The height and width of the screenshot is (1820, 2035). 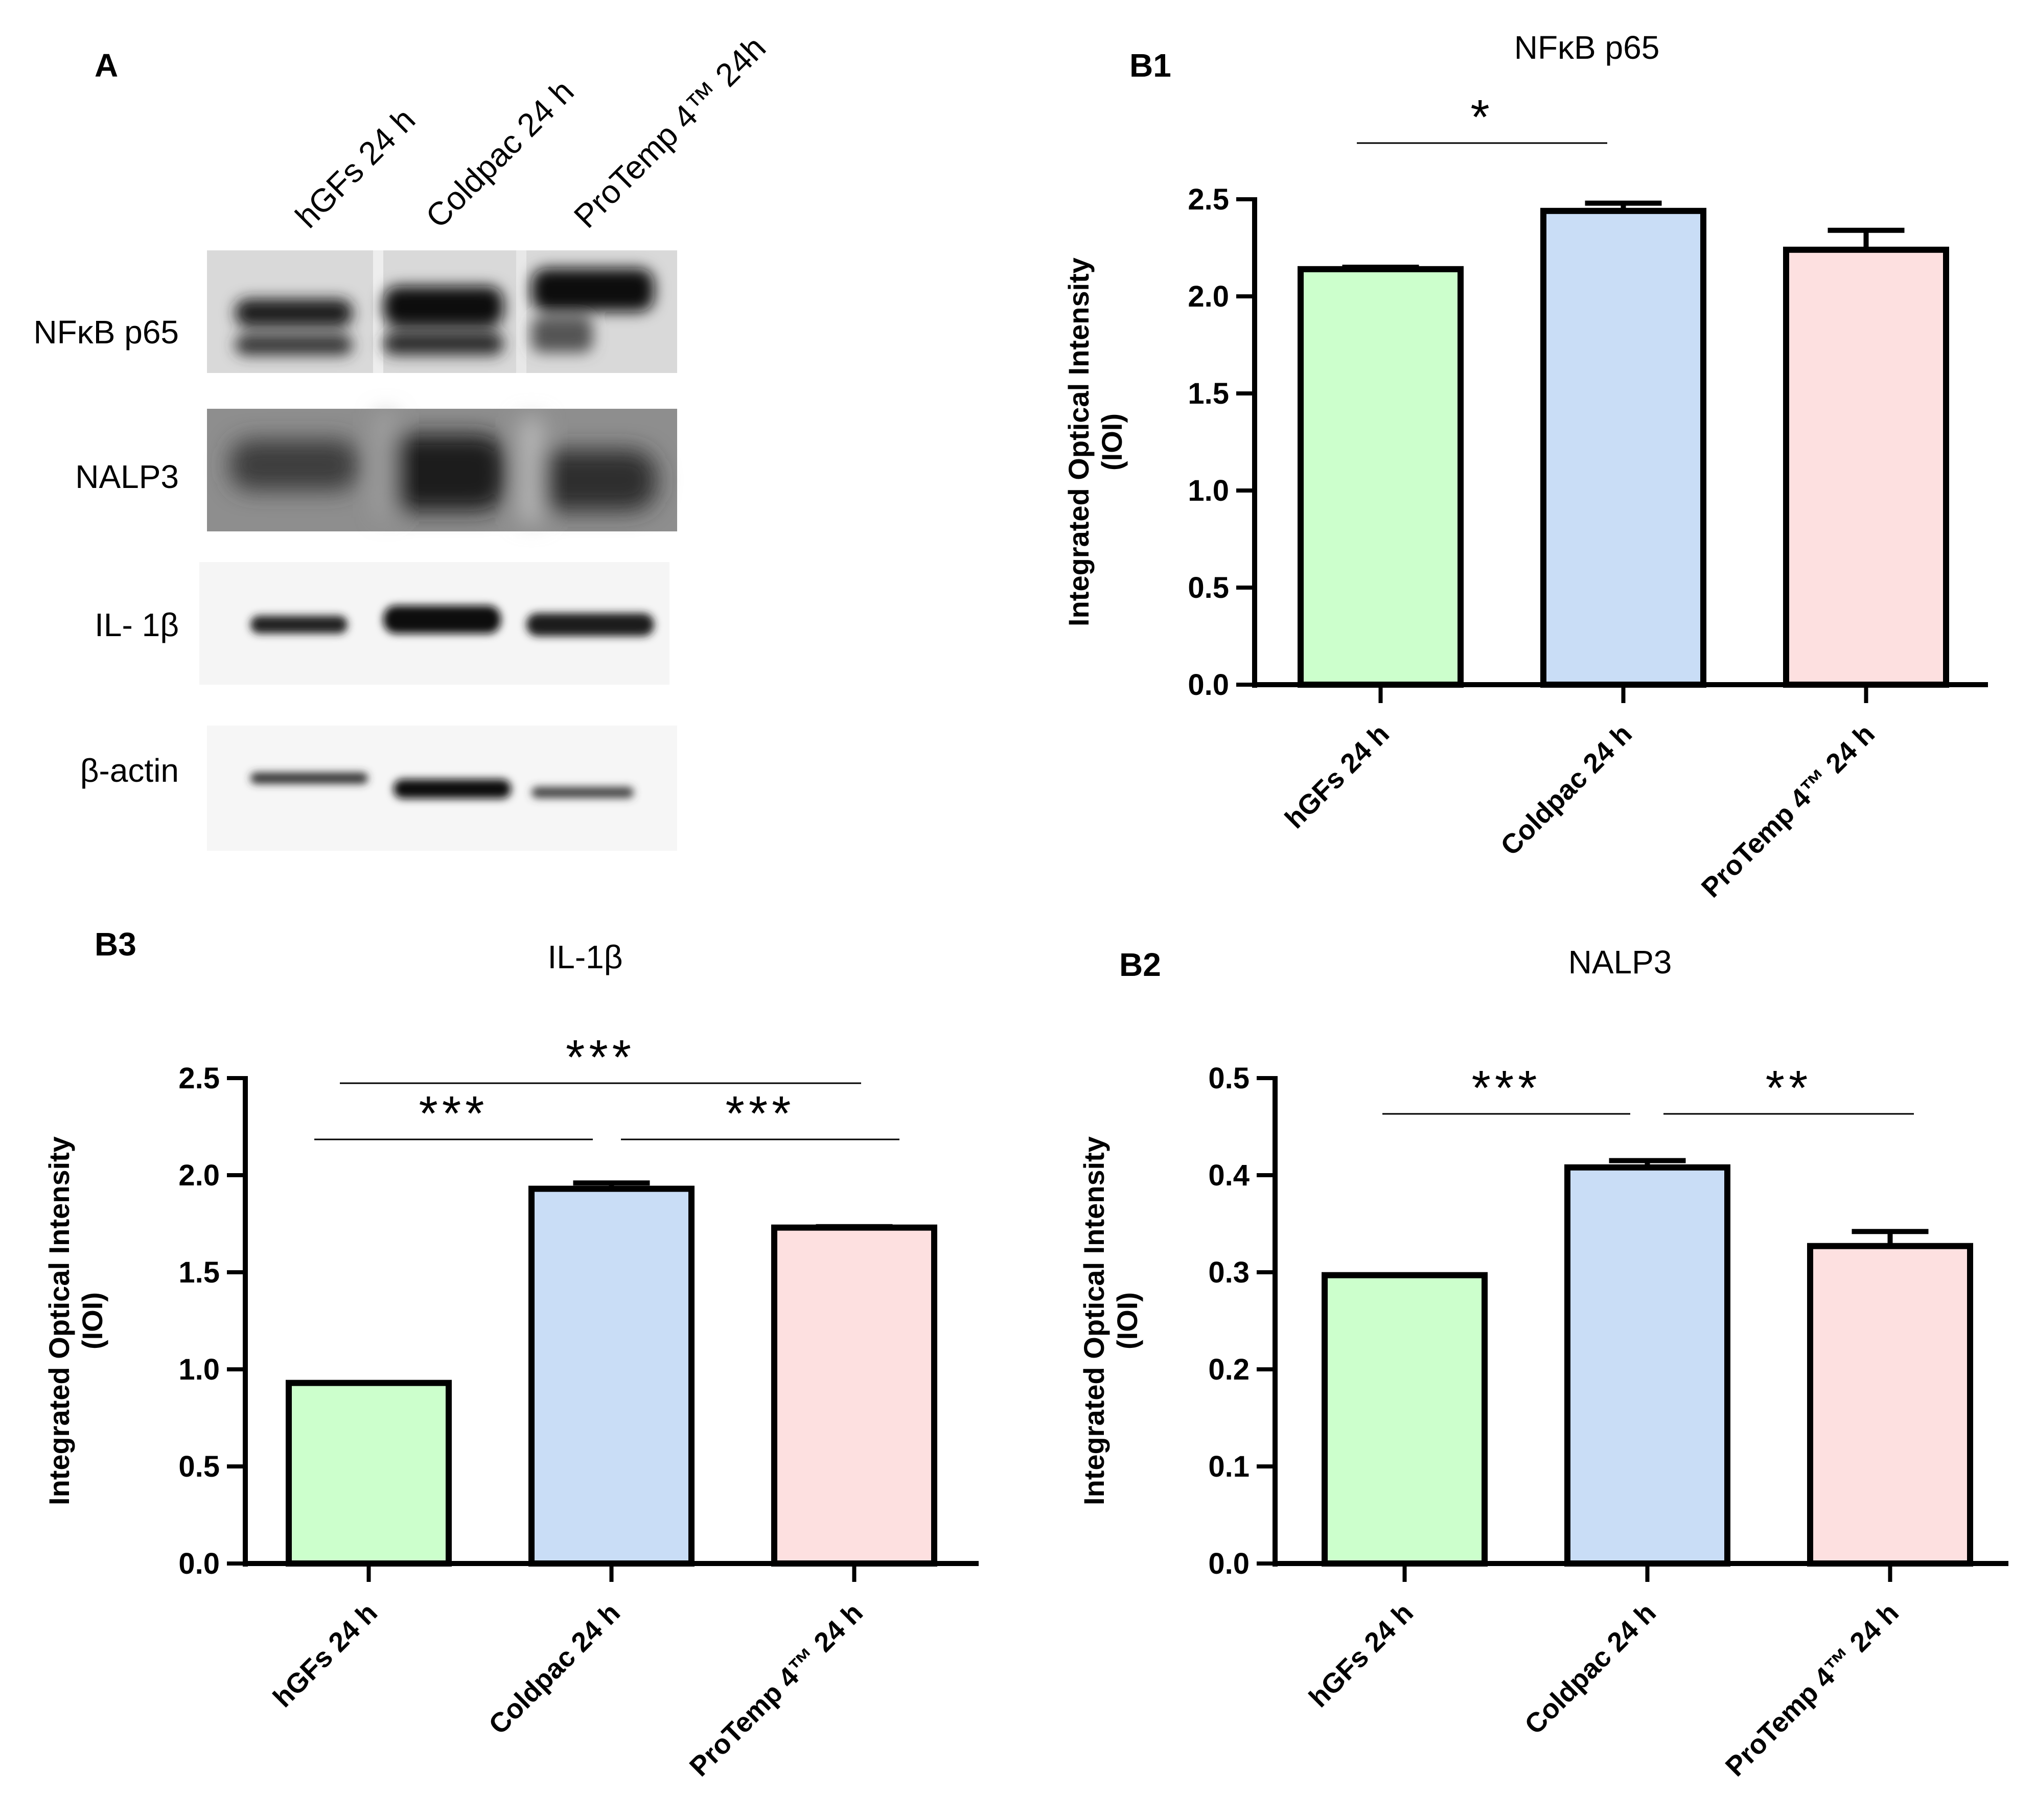 What do you see at coordinates (1229, 1467) in the screenshot?
I see `y-tick-label: 0.1` at bounding box center [1229, 1467].